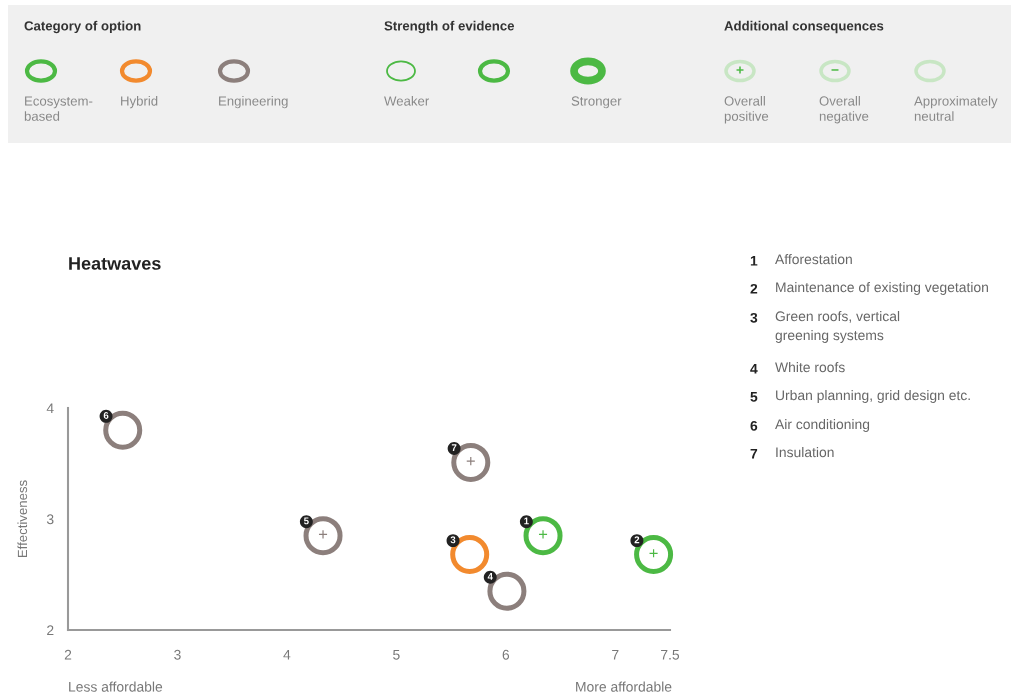 The width and height of the screenshot is (1019, 698). Describe the element at coordinates (813, 259) in the screenshot. I see `text: Afforestation` at that location.